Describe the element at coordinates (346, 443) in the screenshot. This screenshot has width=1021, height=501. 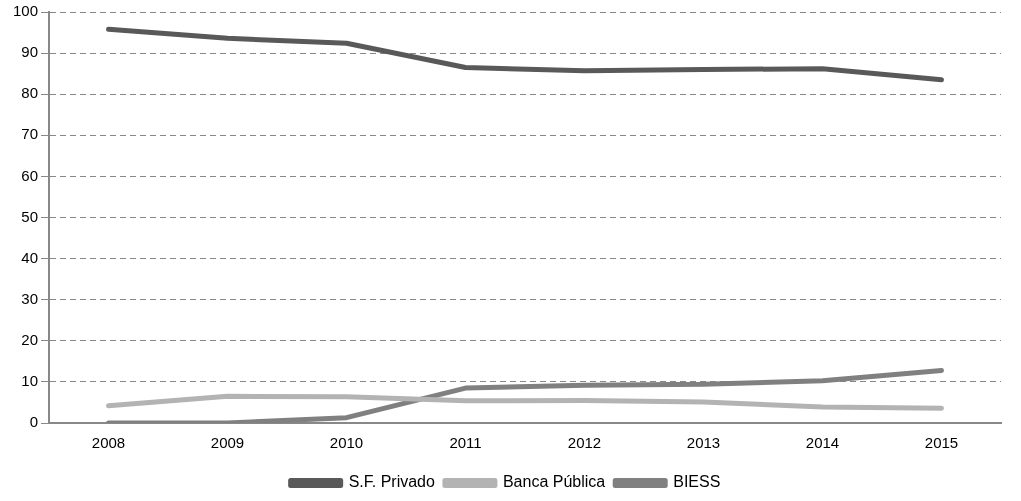
I see `x-tick-label: 2010` at that location.